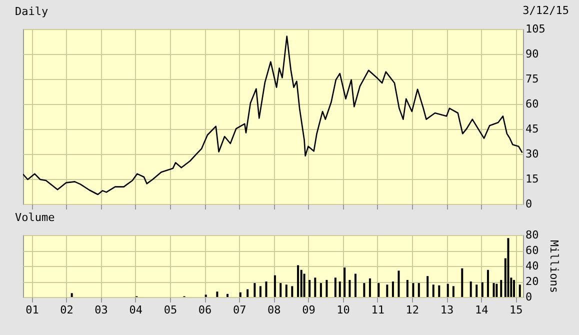  What do you see at coordinates (413, 310) in the screenshot?
I see `x-tick-label: 12` at bounding box center [413, 310].